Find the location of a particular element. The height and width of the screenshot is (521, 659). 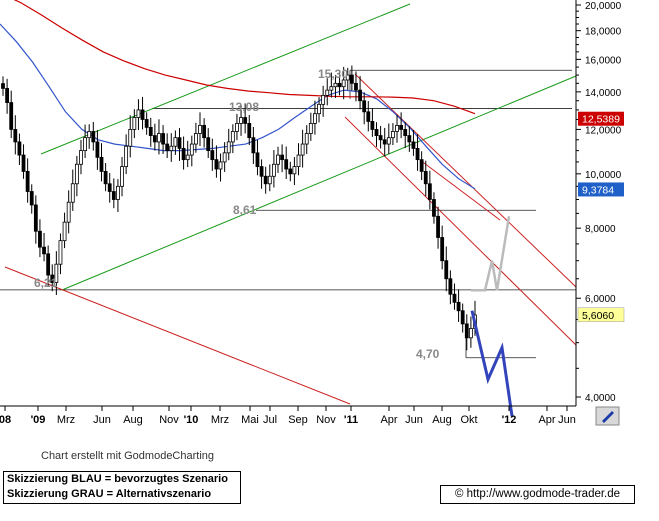

price-annotation: 13,08 is located at coordinates (244, 107).